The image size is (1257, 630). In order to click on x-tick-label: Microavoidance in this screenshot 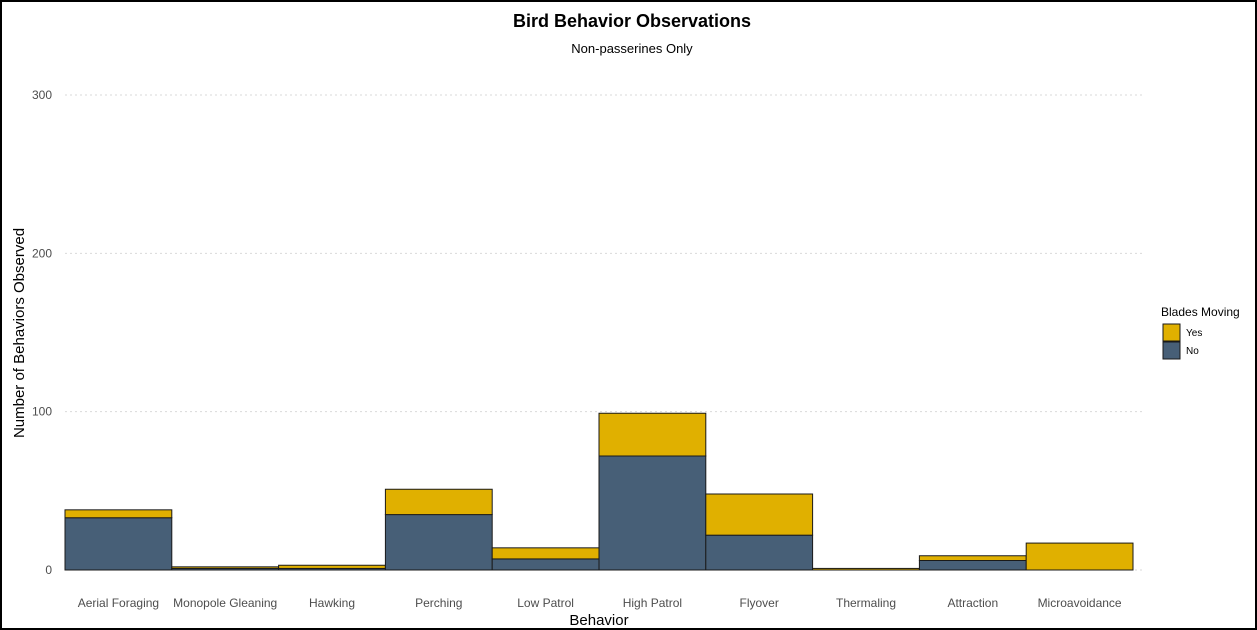, I will do `click(1080, 603)`.